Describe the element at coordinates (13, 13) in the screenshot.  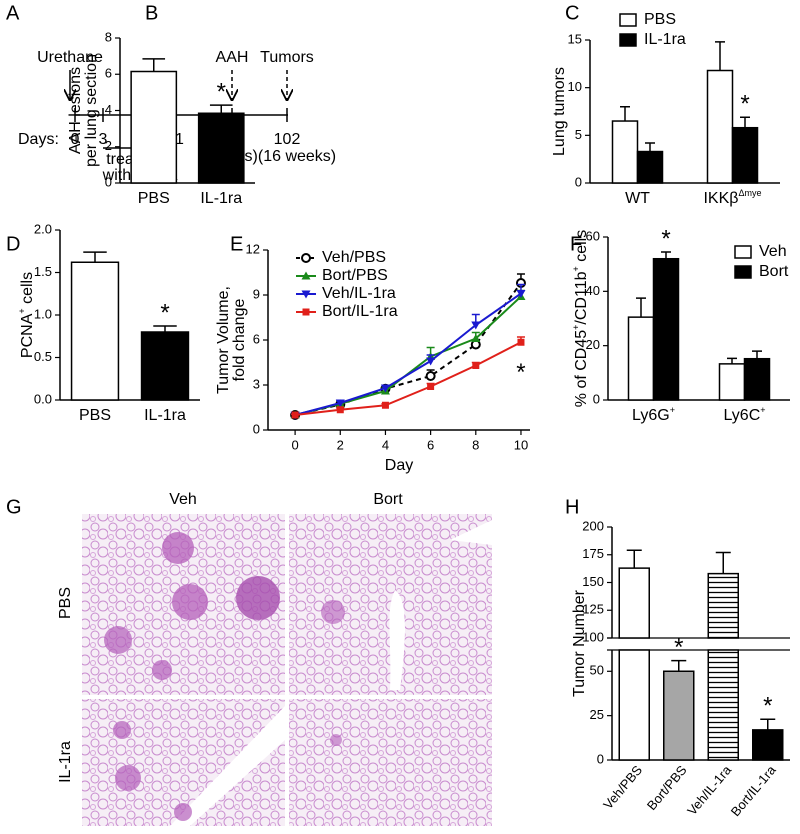
I see `panel-label: A` at that location.